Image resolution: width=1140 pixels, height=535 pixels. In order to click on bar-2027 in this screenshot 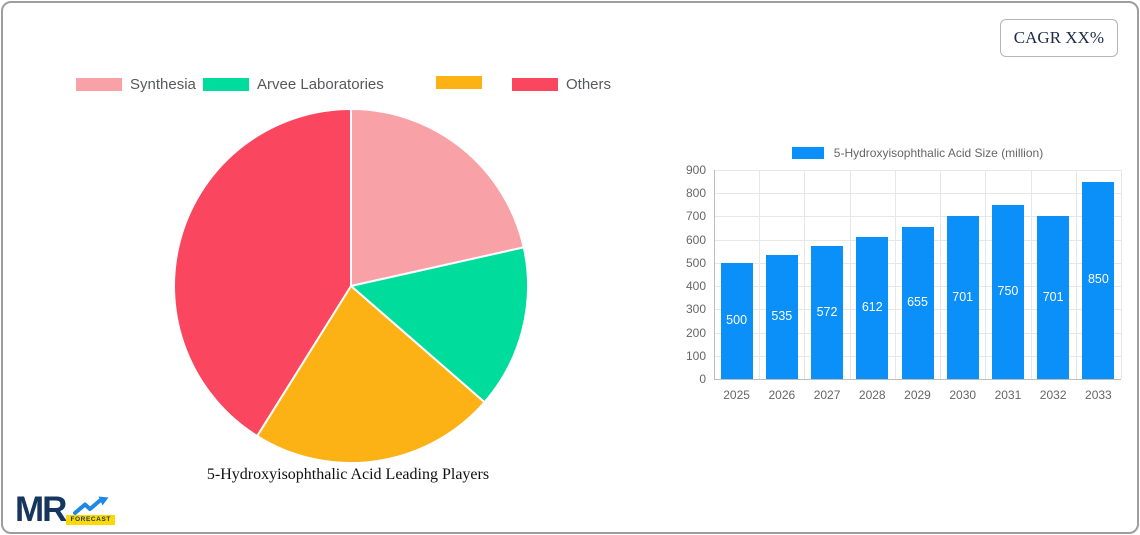, I will do `click(827, 312)`.